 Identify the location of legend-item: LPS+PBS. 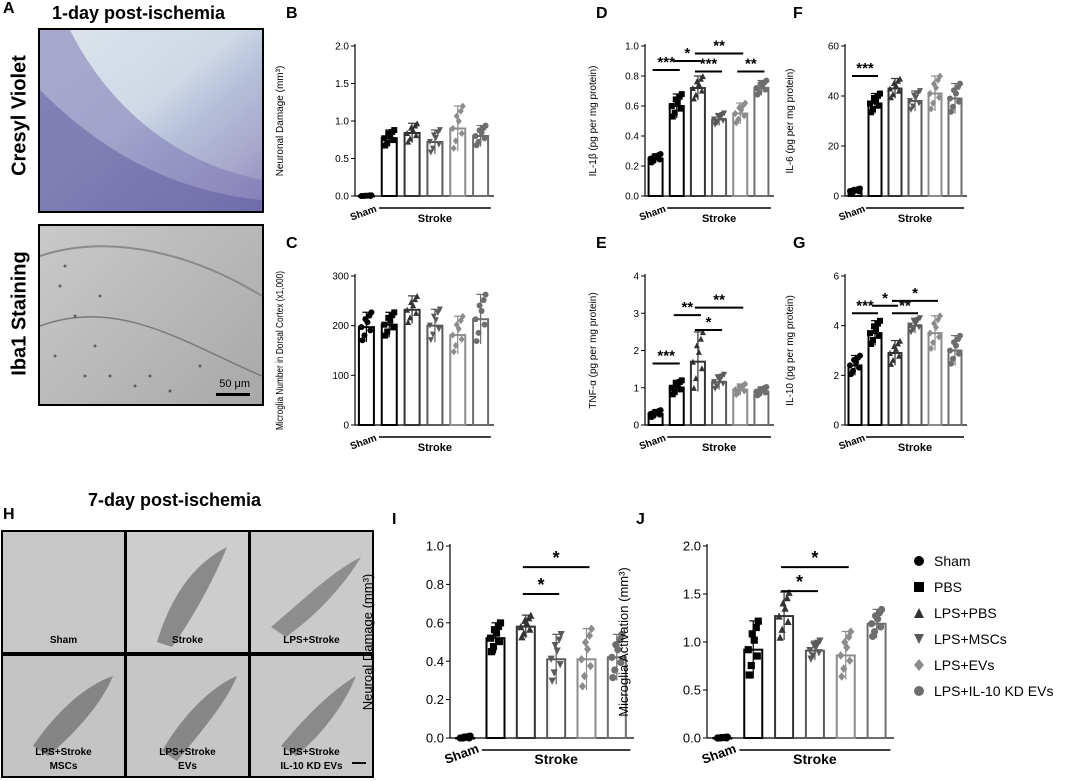
(995, 613).